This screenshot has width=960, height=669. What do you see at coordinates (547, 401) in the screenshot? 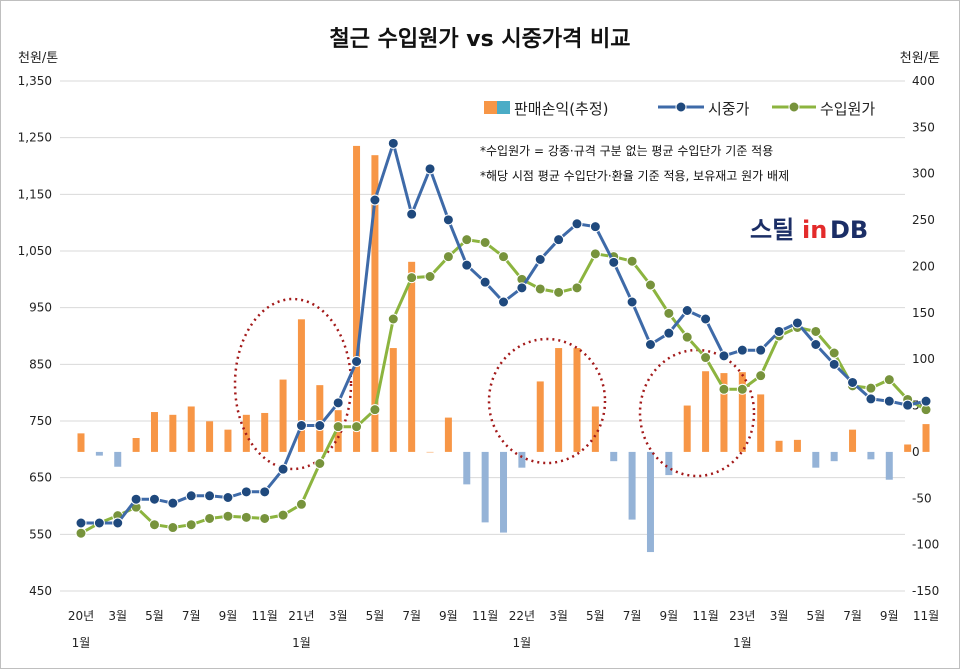
I see `highlight-circle-2022` at bounding box center [547, 401].